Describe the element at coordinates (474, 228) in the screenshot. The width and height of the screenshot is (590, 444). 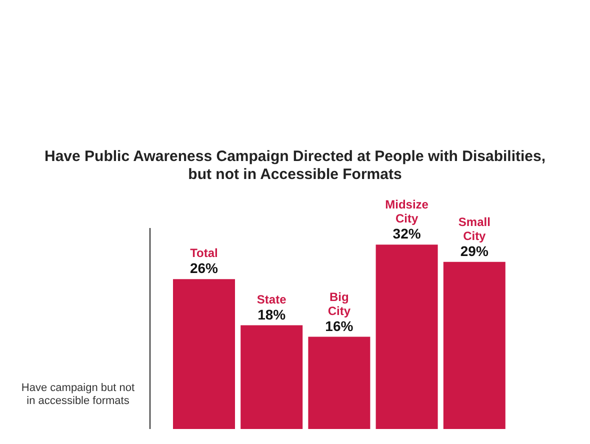
I see `x-tick-label: Small City` at that location.